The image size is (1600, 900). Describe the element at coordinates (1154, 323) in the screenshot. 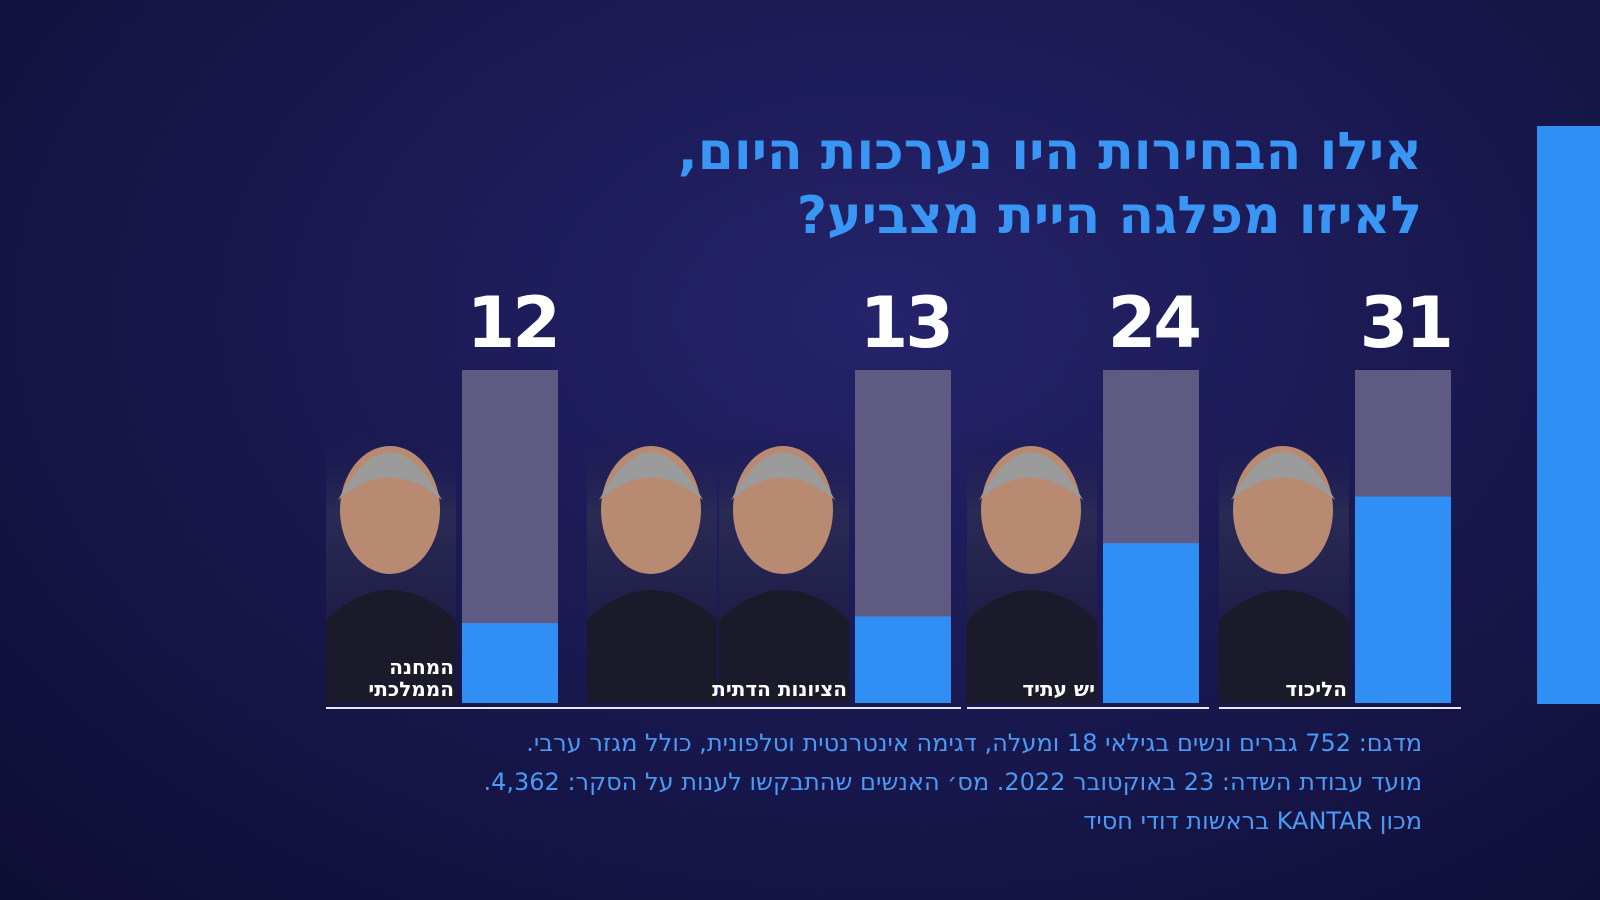

I see `value-label: 24` at that location.